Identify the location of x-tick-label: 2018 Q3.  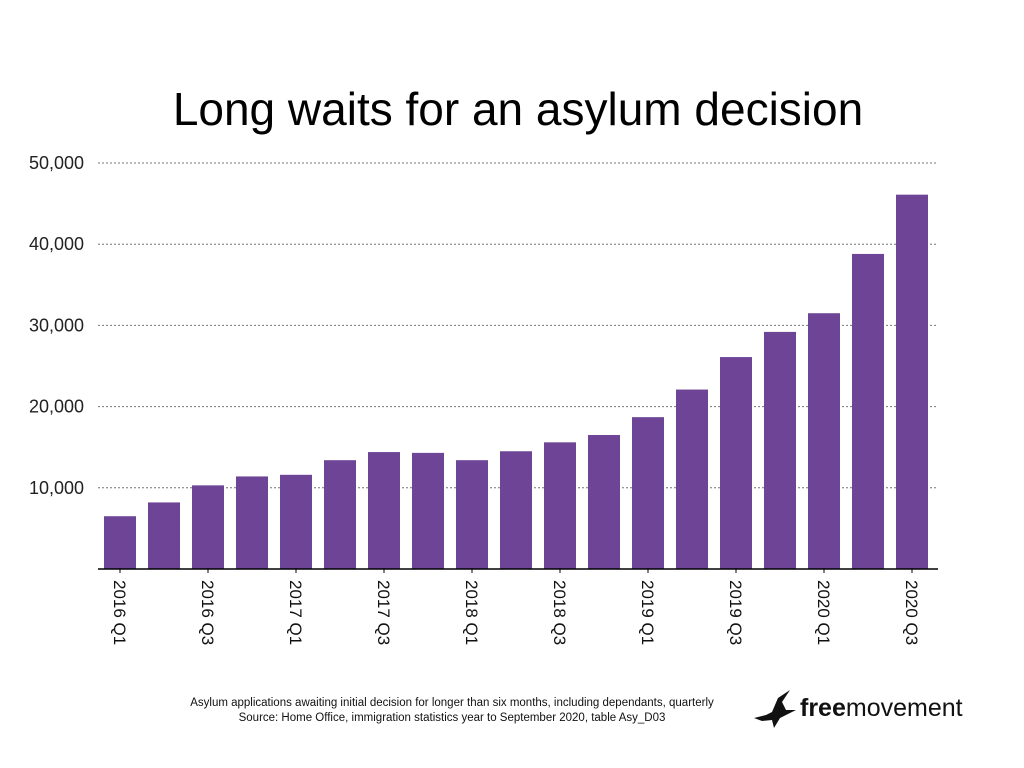
(559, 612).